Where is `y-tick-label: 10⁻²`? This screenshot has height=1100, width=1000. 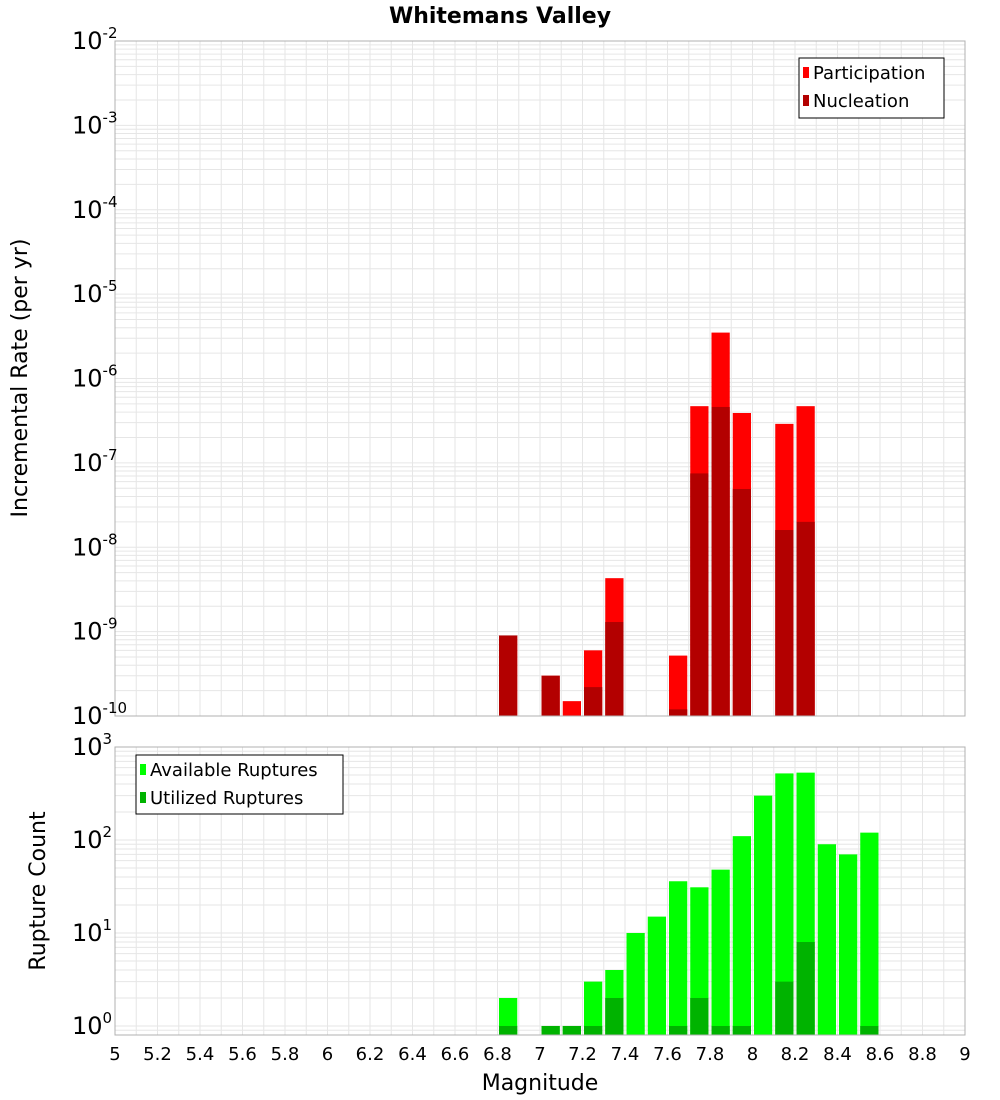
y-tick-label: 10⁻² is located at coordinates (95, 39).